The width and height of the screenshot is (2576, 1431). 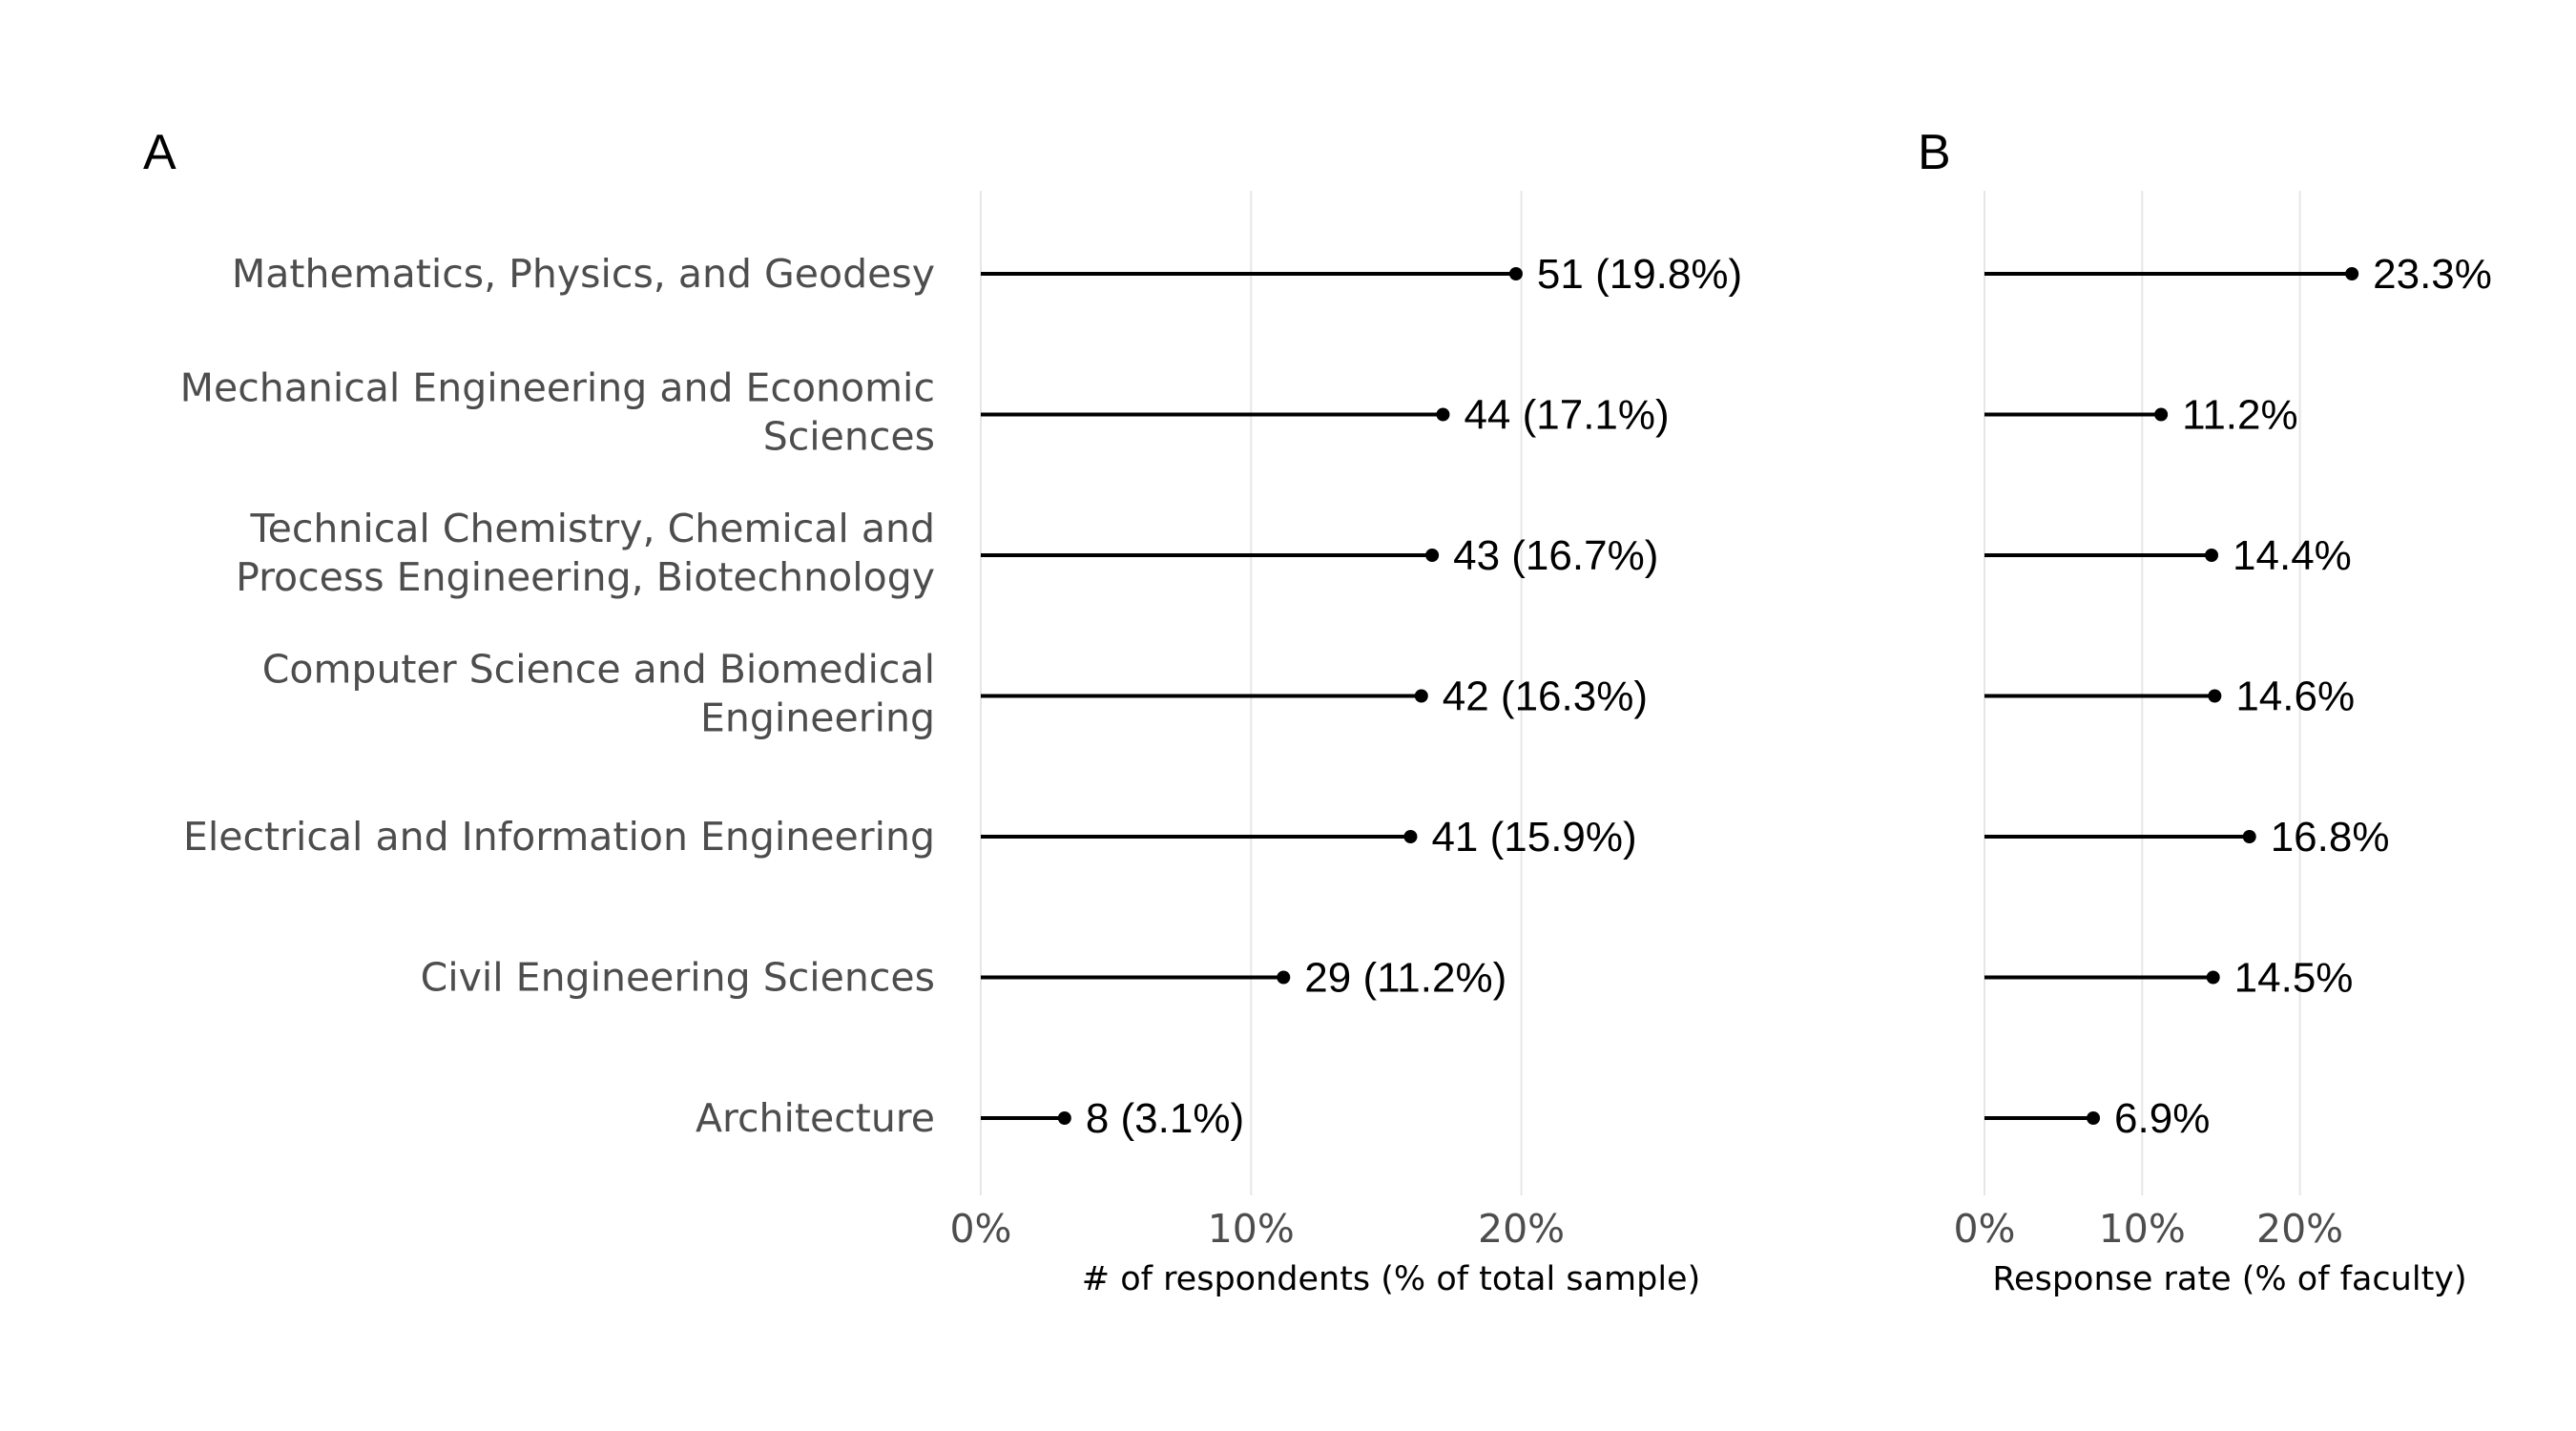 I want to click on panel-a-value-label: 51 (19.8%), so click(x=1639, y=274).